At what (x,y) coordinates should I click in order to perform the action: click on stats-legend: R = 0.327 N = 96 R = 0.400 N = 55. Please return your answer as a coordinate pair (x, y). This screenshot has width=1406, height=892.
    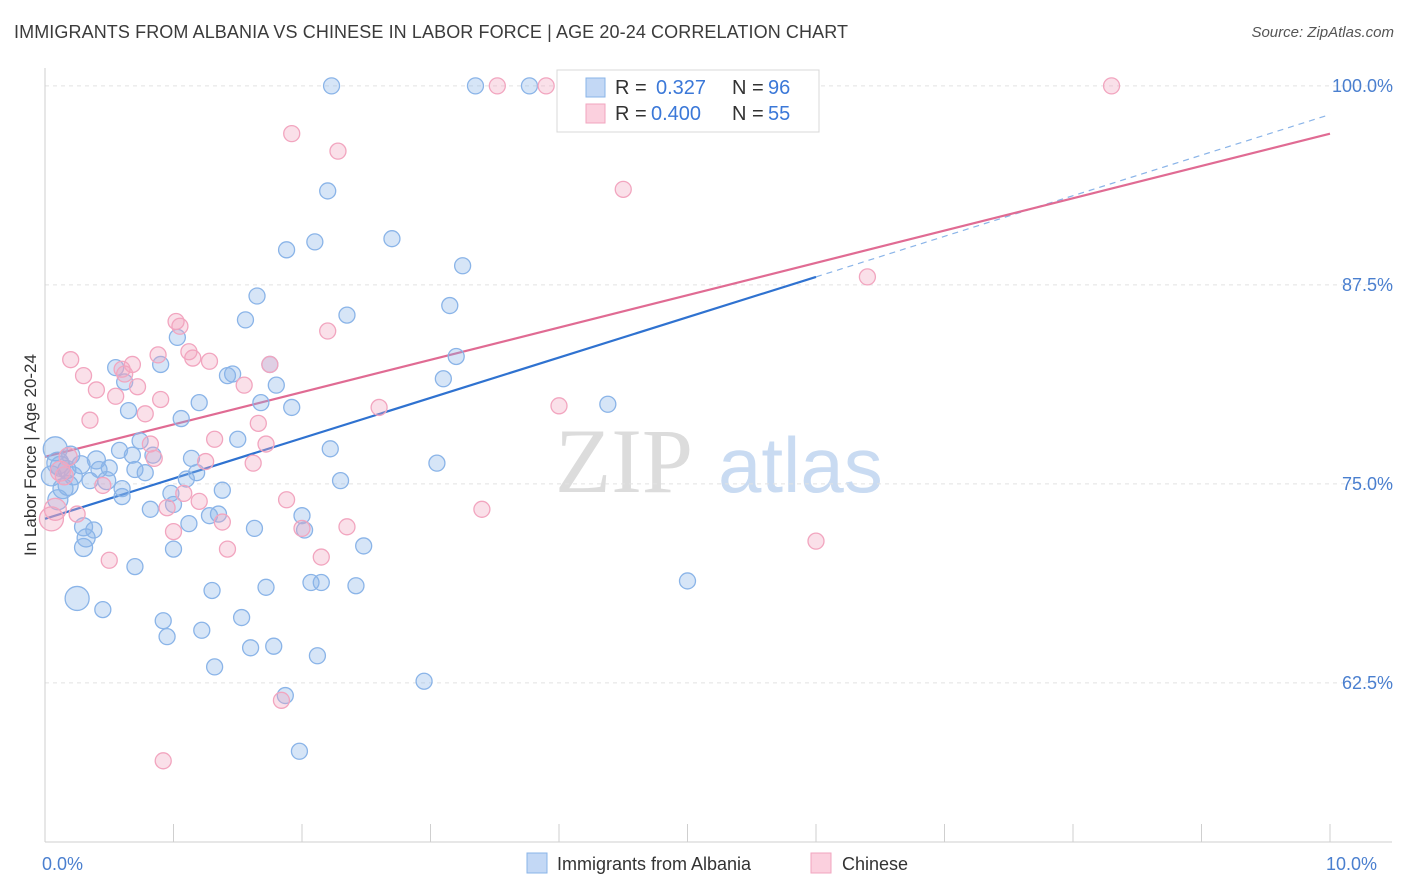
    Looking at the image, I should click on (688, 101).